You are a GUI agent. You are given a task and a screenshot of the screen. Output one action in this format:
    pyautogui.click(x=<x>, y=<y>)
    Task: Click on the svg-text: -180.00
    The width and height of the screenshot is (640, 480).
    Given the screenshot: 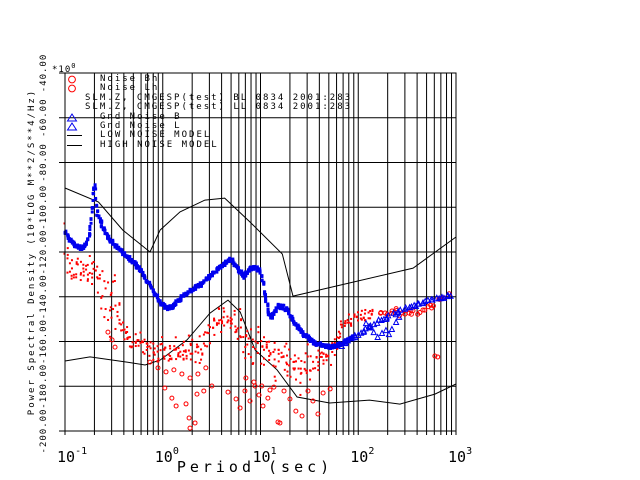 What is the action you would take?
    pyautogui.click(x=44, y=386)
    